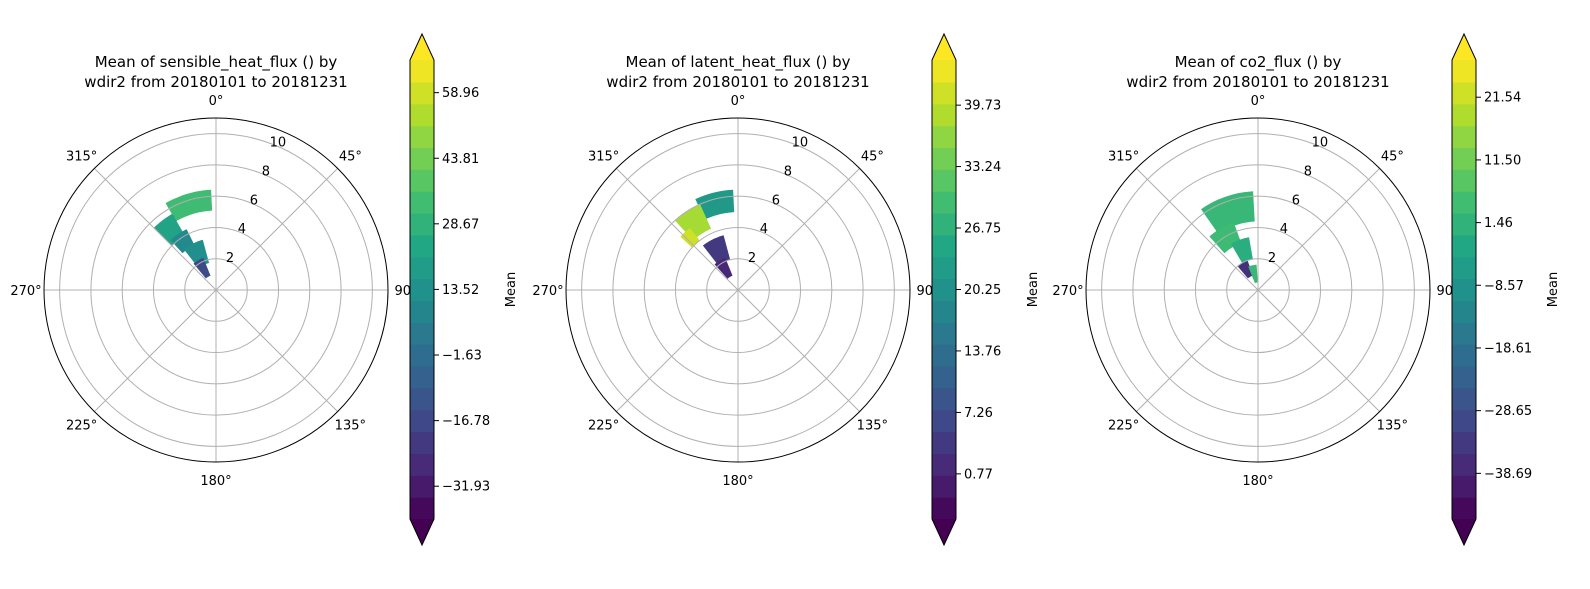 This screenshot has width=1590, height=589. Describe the element at coordinates (466, 421) in the screenshot. I see `colorbar-tick-label: −16.78` at that location.